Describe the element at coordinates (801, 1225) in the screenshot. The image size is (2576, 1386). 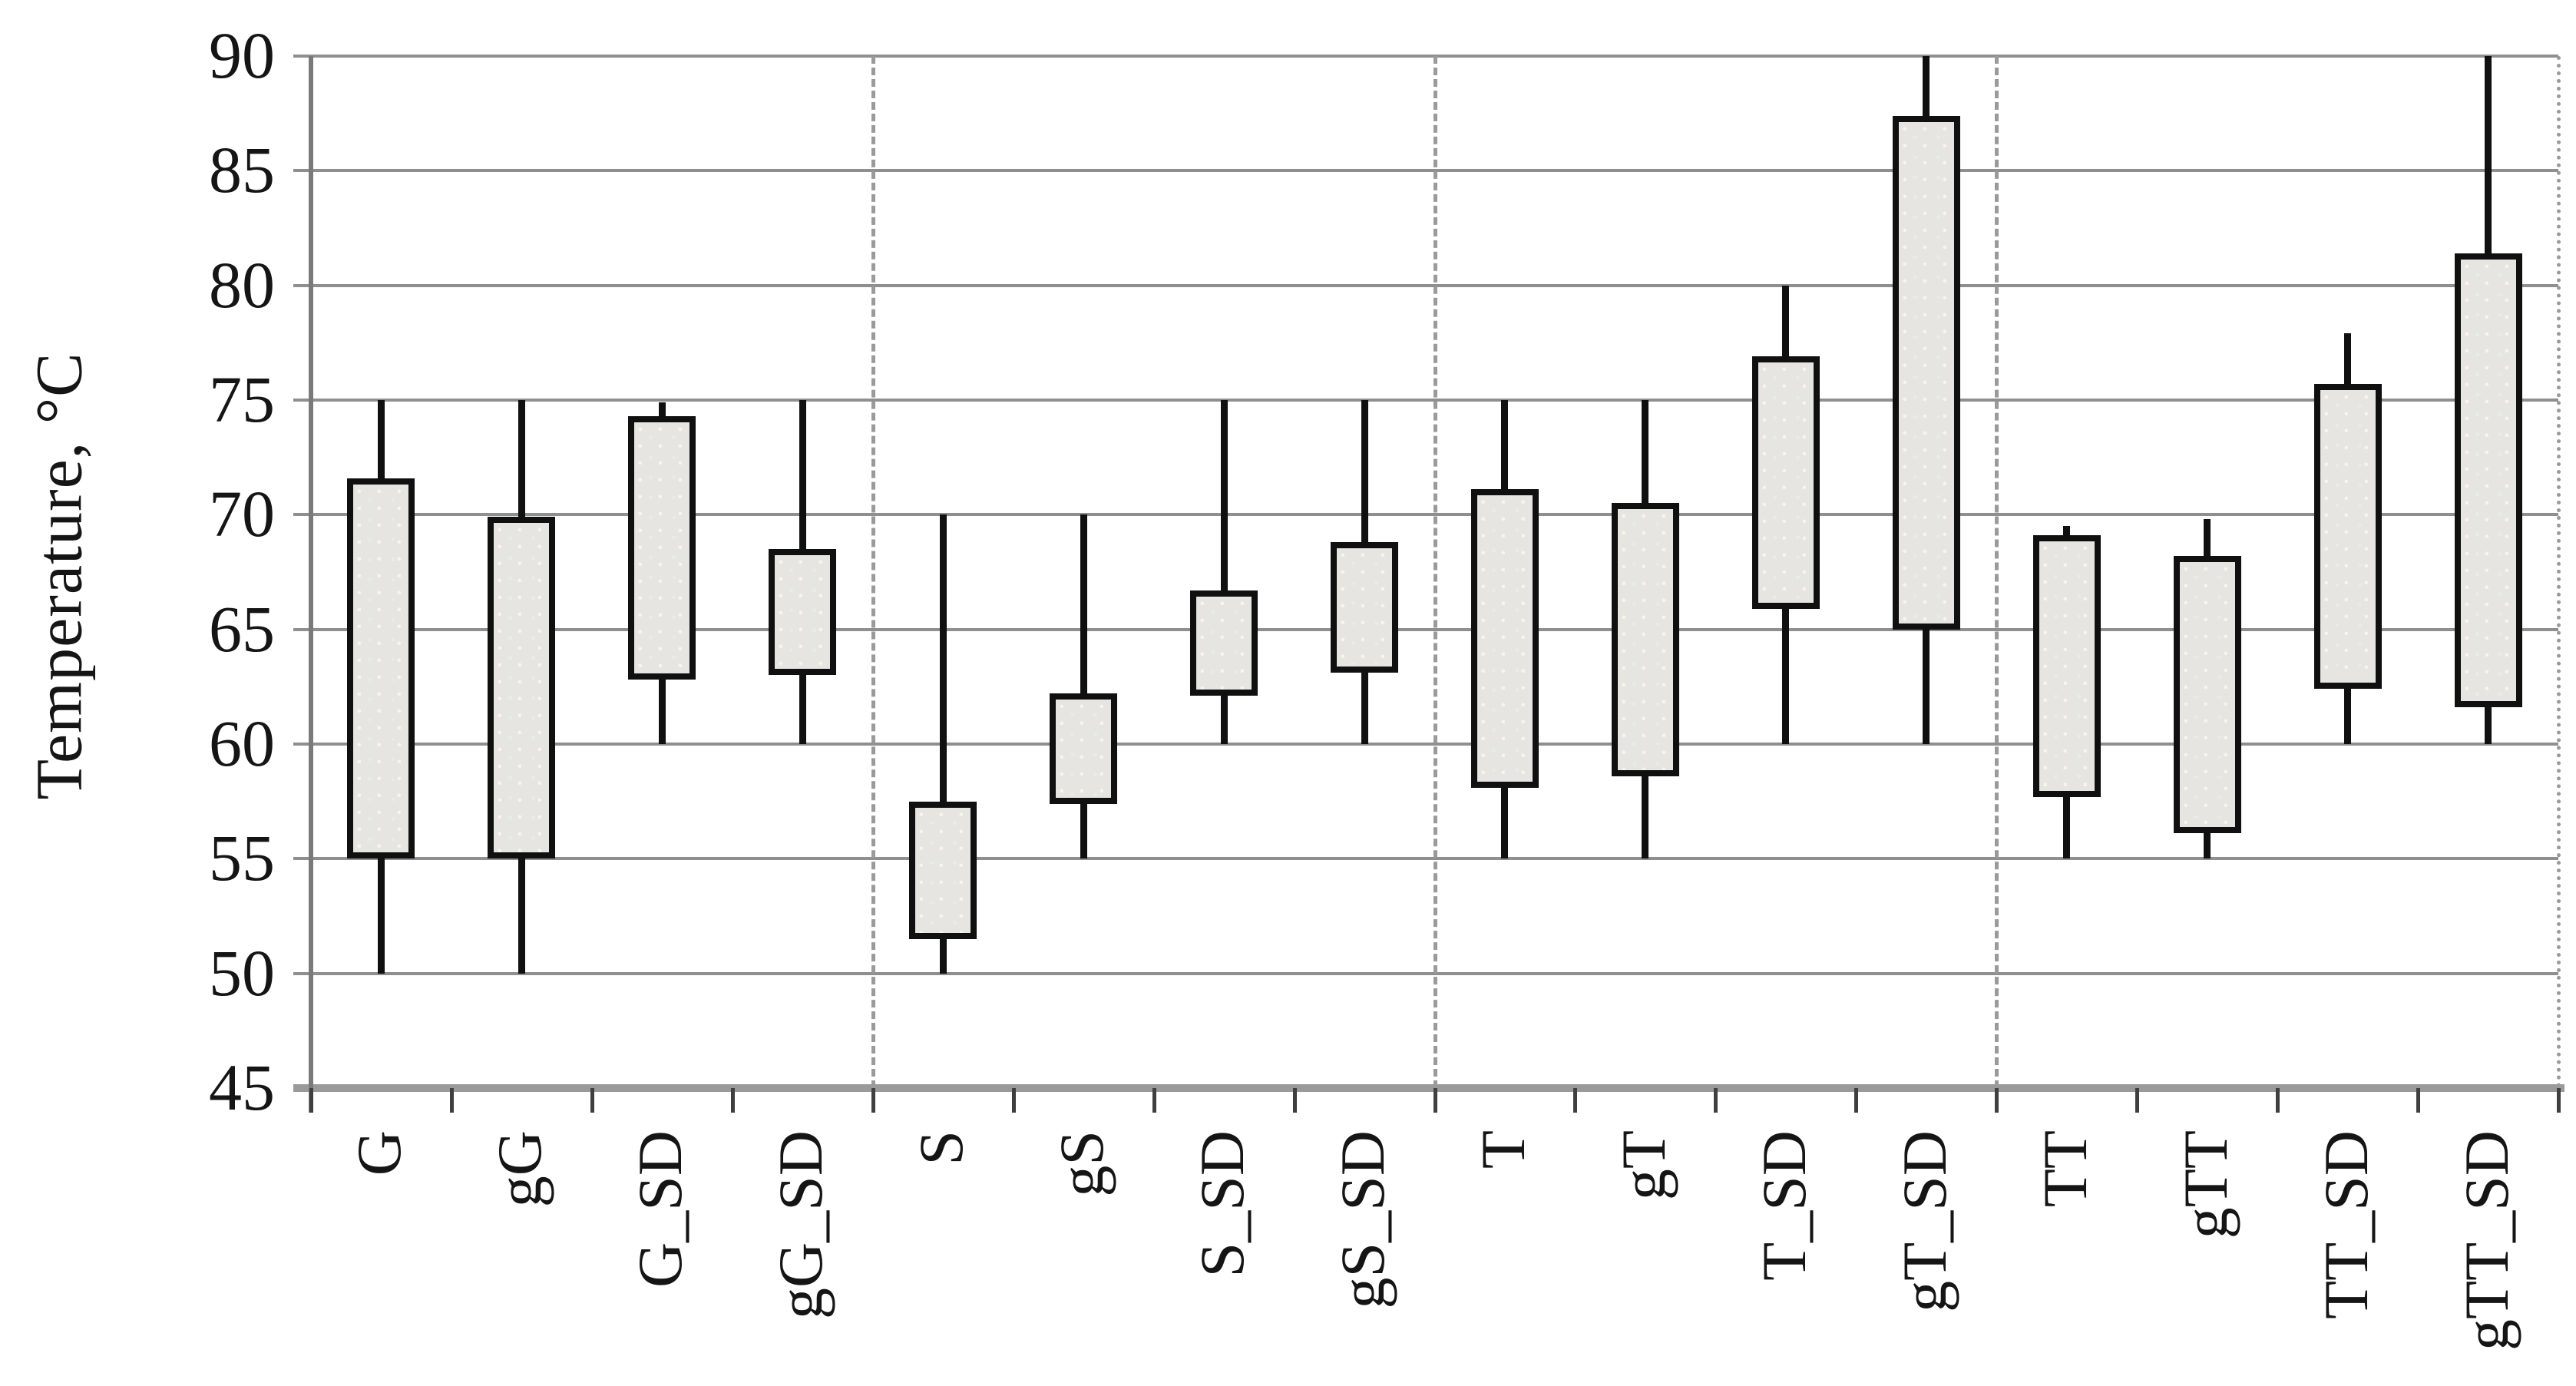
I see `x-category-label-gG_SD: gG_SD` at that location.